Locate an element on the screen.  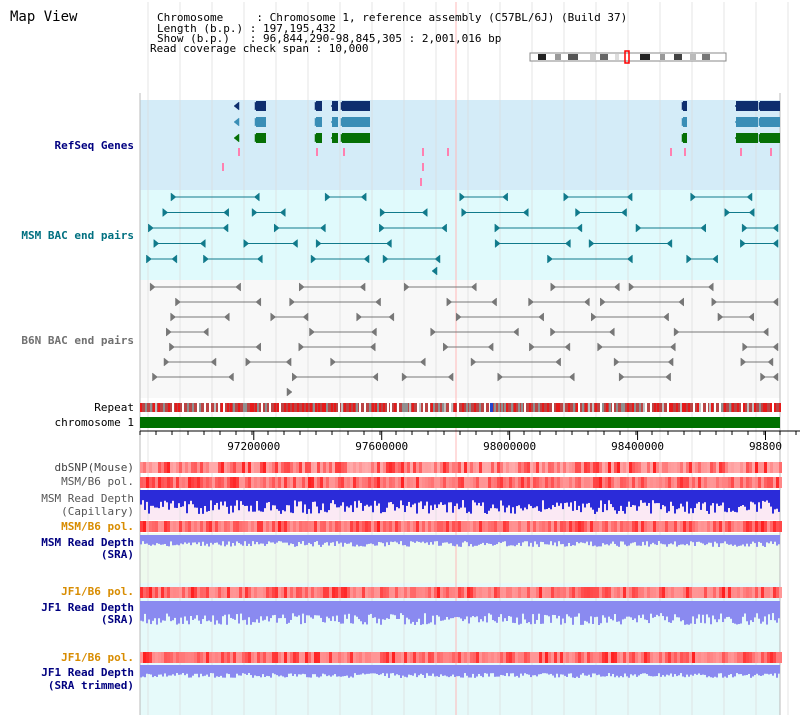
b6n-bac-track is located at coordinates (464, 339).